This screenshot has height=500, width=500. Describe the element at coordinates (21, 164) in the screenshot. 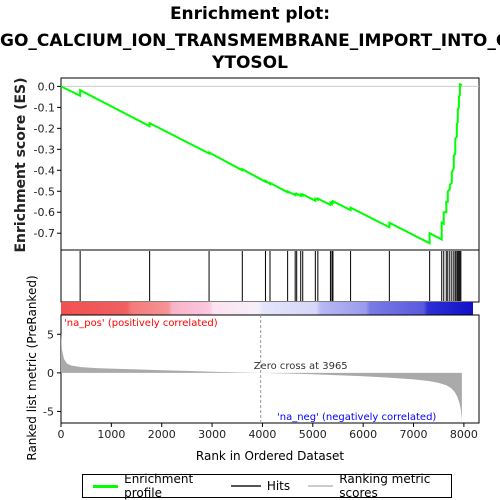

I see `es-y-axis-label: Enrichment score (ES)` at that location.